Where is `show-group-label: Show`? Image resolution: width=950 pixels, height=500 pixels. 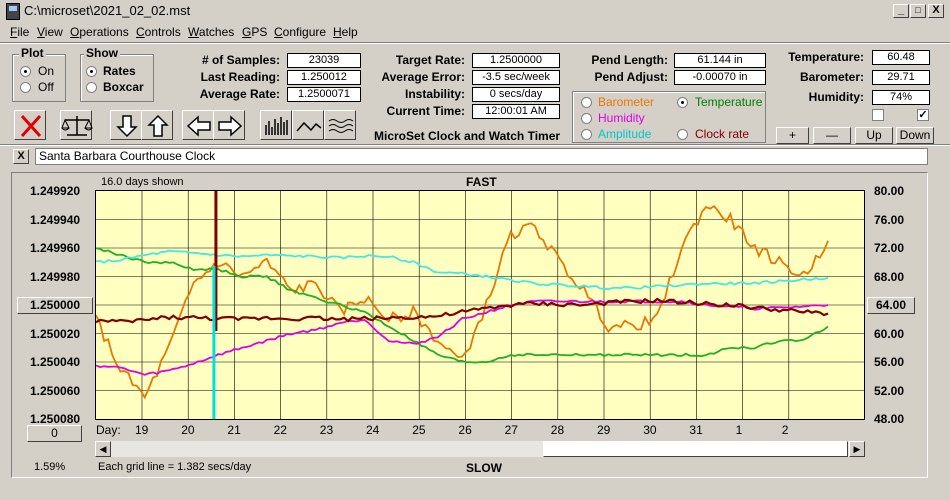 show-group-label: Show is located at coordinates (102, 53).